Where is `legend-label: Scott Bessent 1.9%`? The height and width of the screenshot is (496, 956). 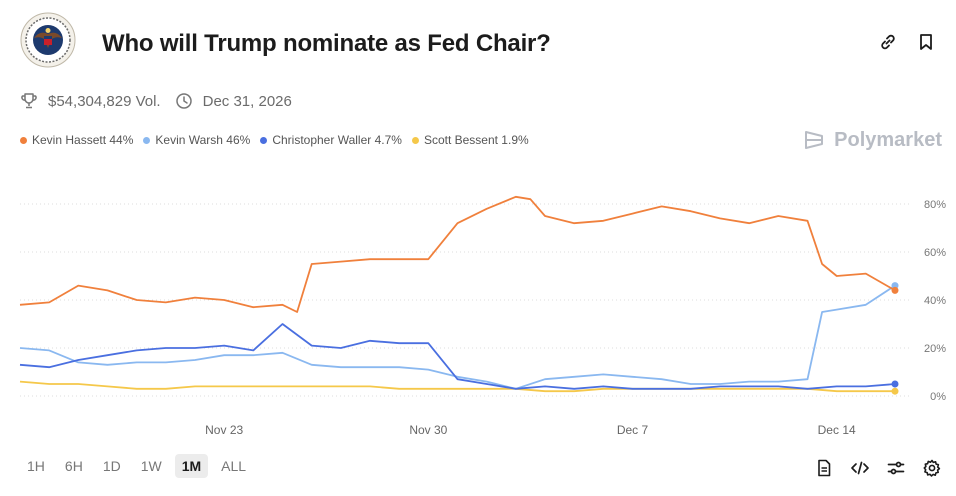
legend-label: Scott Bessent 1.9% is located at coordinates (476, 140).